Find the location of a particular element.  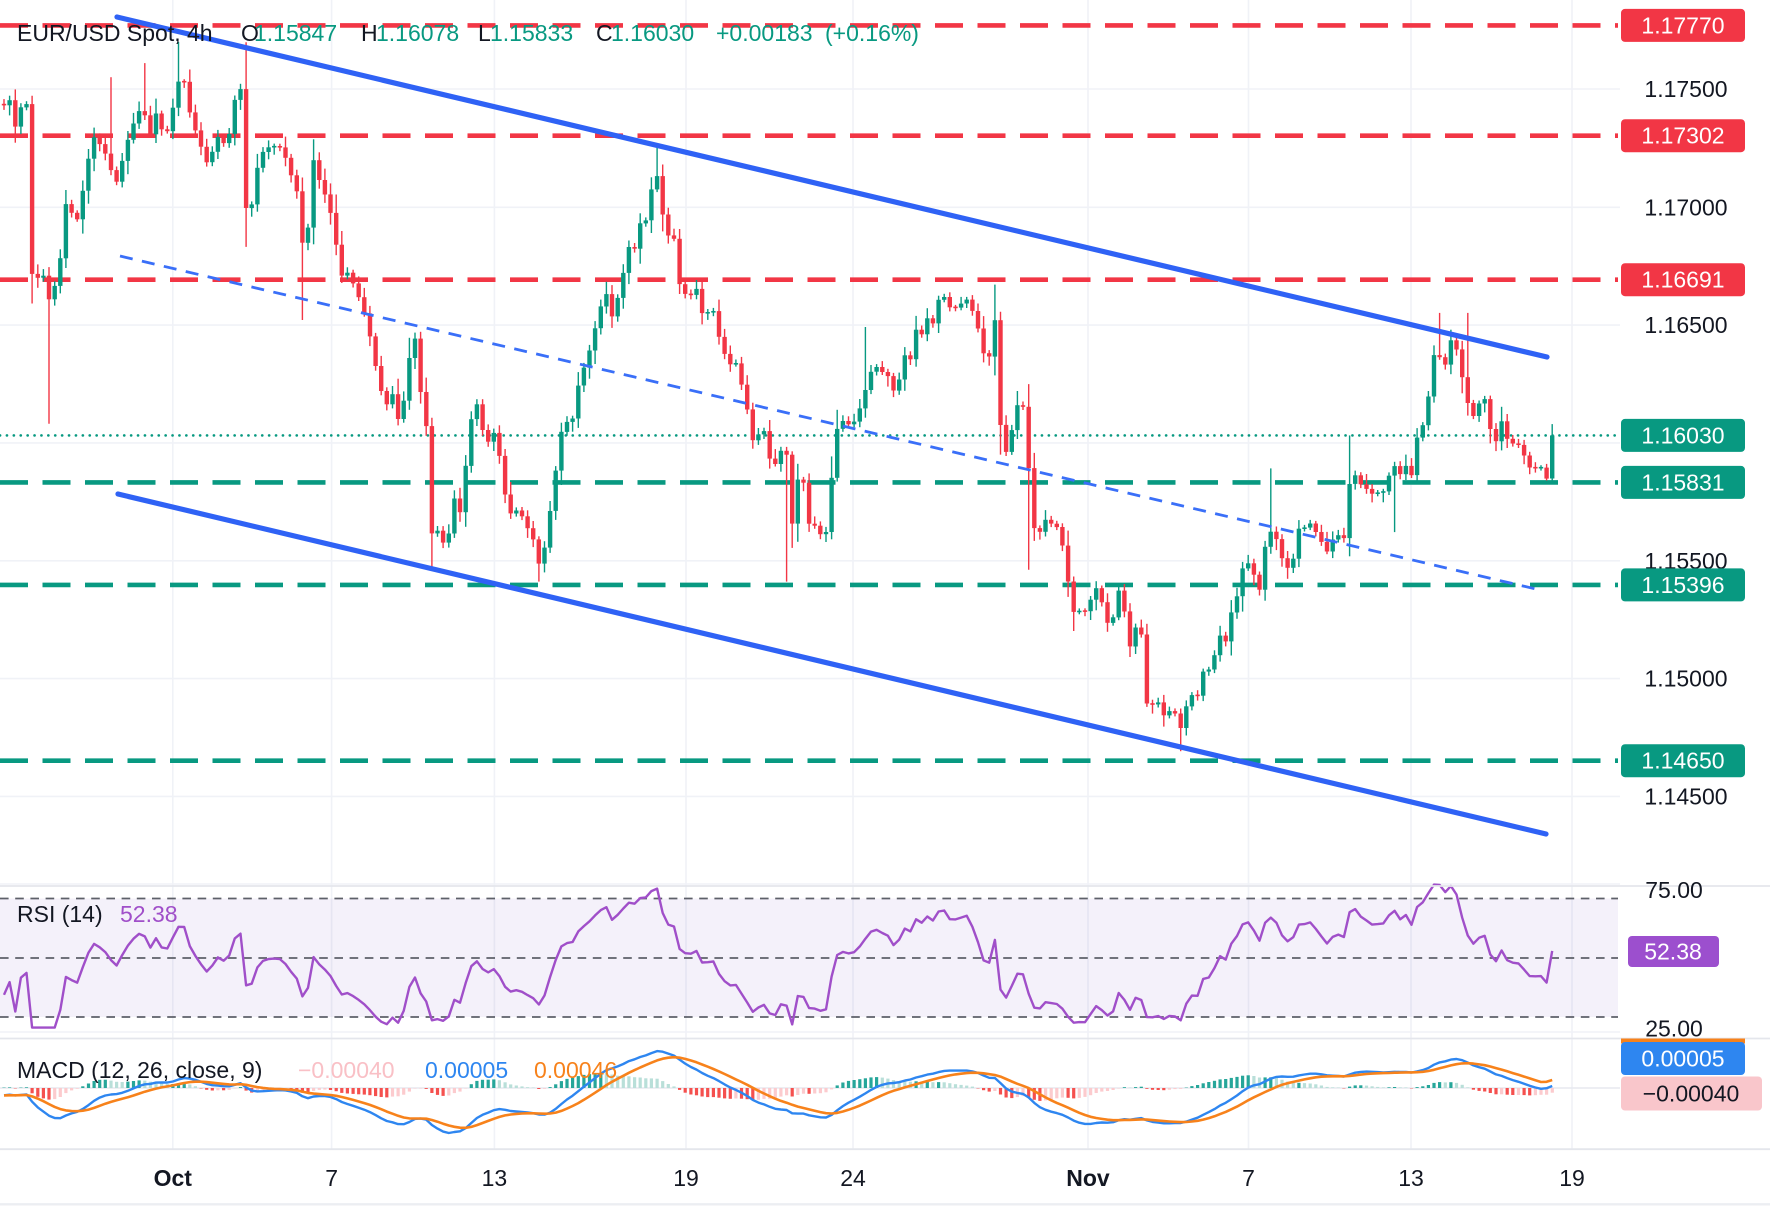

svg-text: +0.00183 is located at coordinates (764, 33).